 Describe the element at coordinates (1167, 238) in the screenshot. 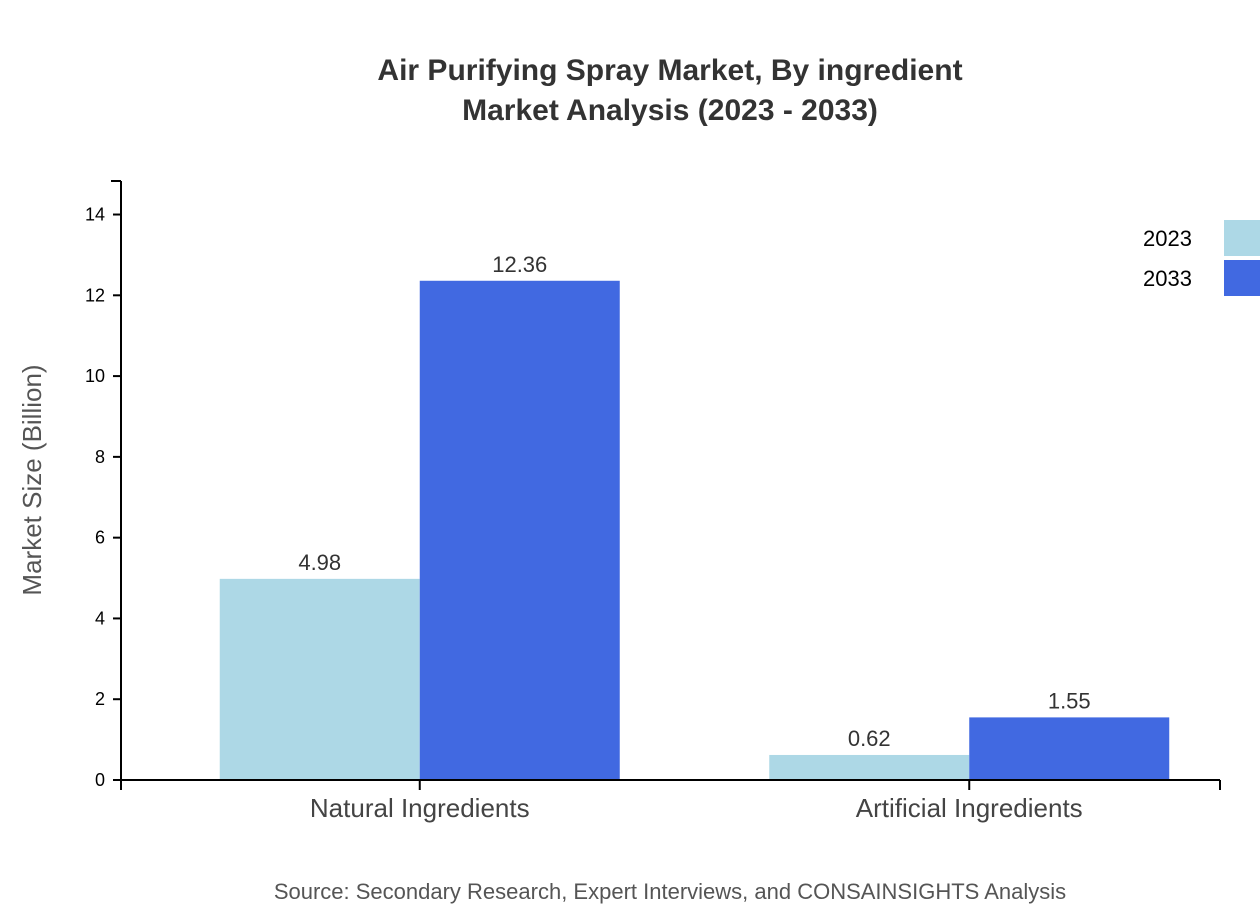

I see `legend-label: 2023` at that location.